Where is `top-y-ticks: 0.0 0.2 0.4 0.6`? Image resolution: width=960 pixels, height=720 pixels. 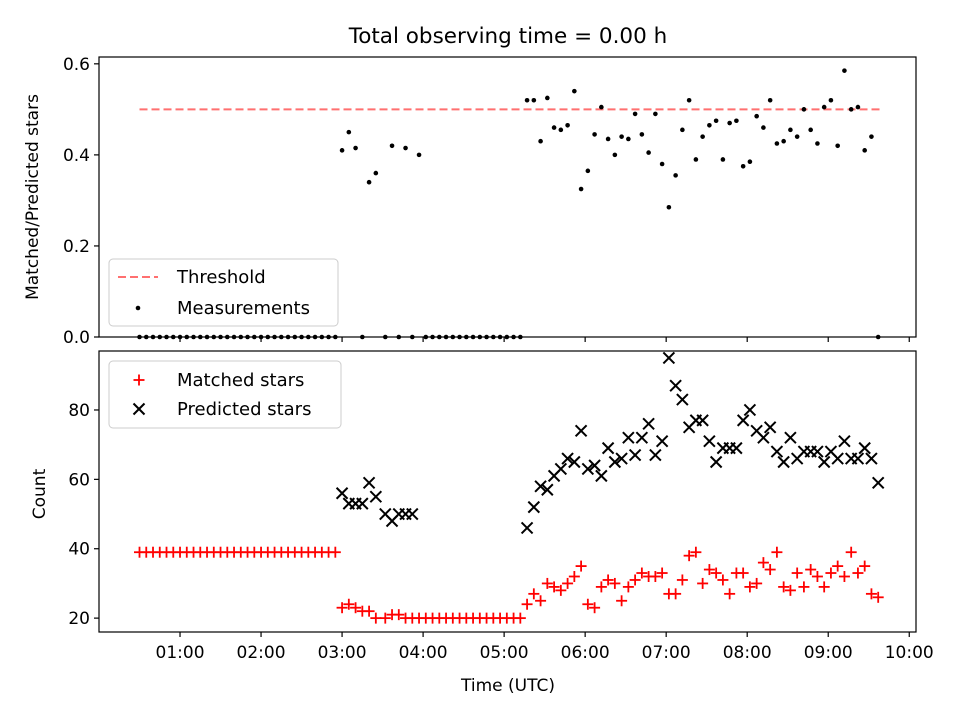
top-y-ticks: 0.0 0.2 0.4 0.6 is located at coordinates (81, 201).